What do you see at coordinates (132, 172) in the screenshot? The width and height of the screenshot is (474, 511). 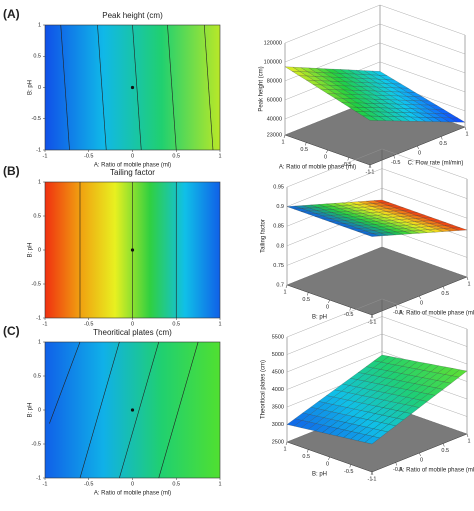 I see `chart-title: Tailing factor` at bounding box center [132, 172].